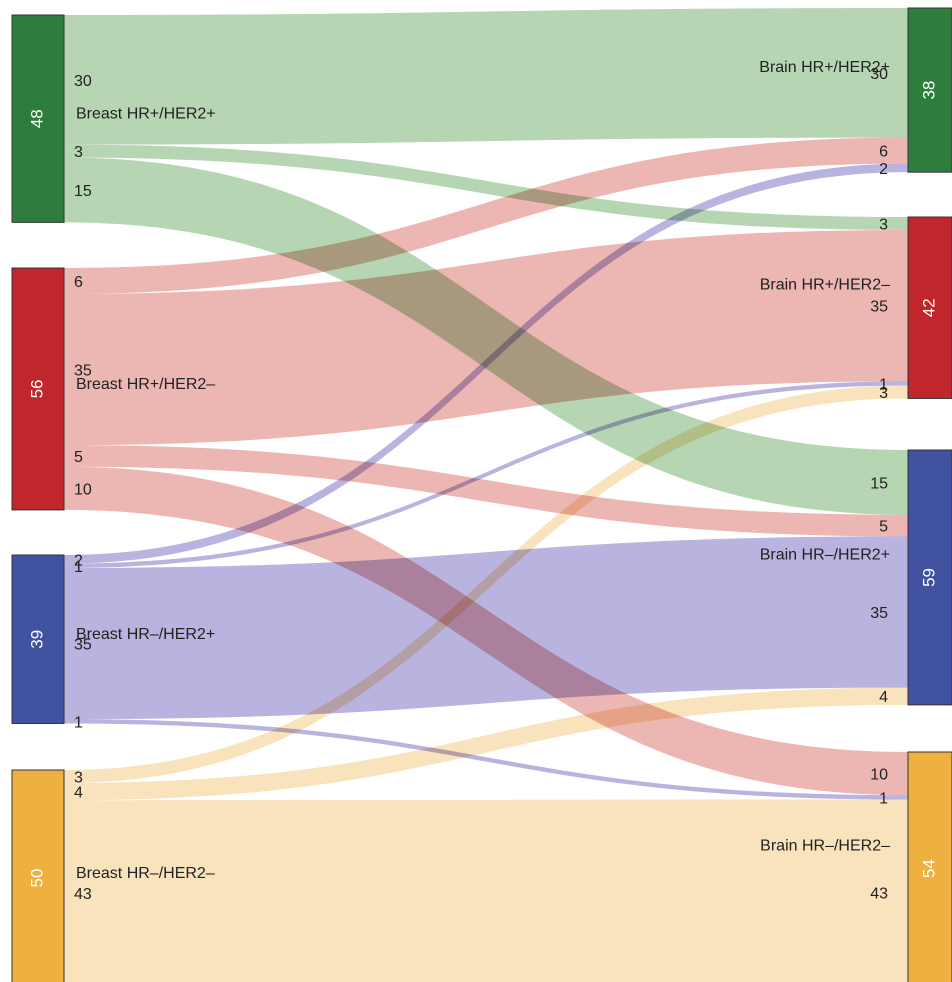  What do you see at coordinates (879, 893) in the screenshot?
I see `flow-label-right: 43` at bounding box center [879, 893].